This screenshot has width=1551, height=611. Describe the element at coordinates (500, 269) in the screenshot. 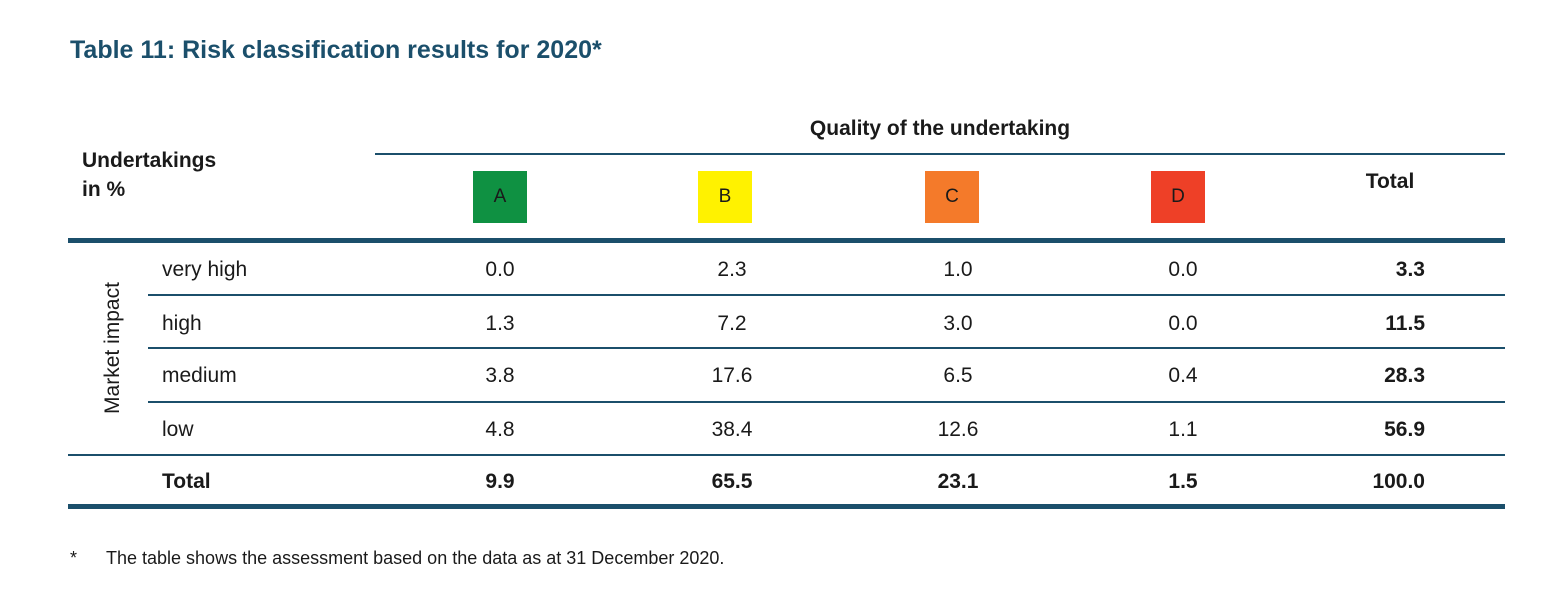

I see `cell-very-high-a: 0.0` at that location.